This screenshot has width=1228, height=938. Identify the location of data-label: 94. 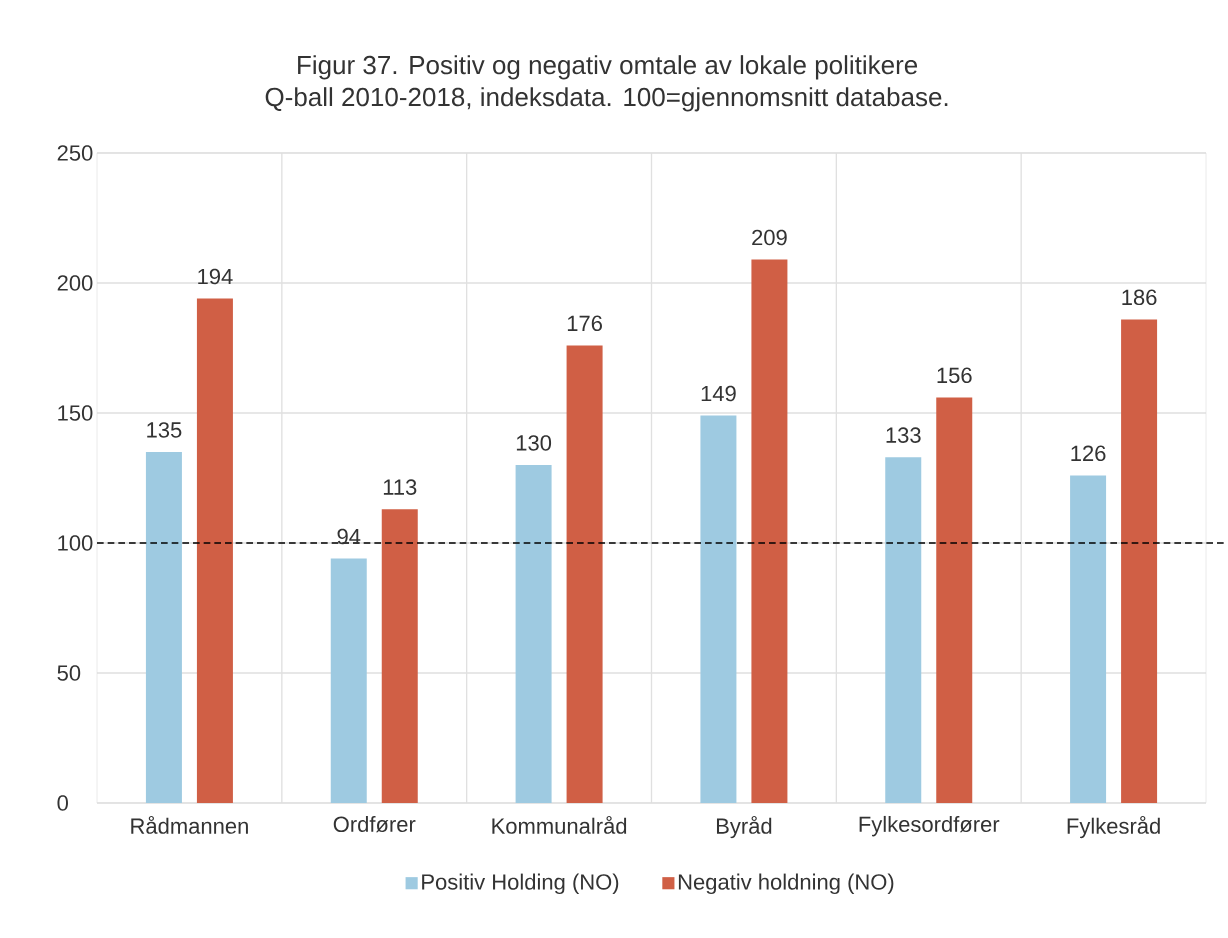
(349, 536).